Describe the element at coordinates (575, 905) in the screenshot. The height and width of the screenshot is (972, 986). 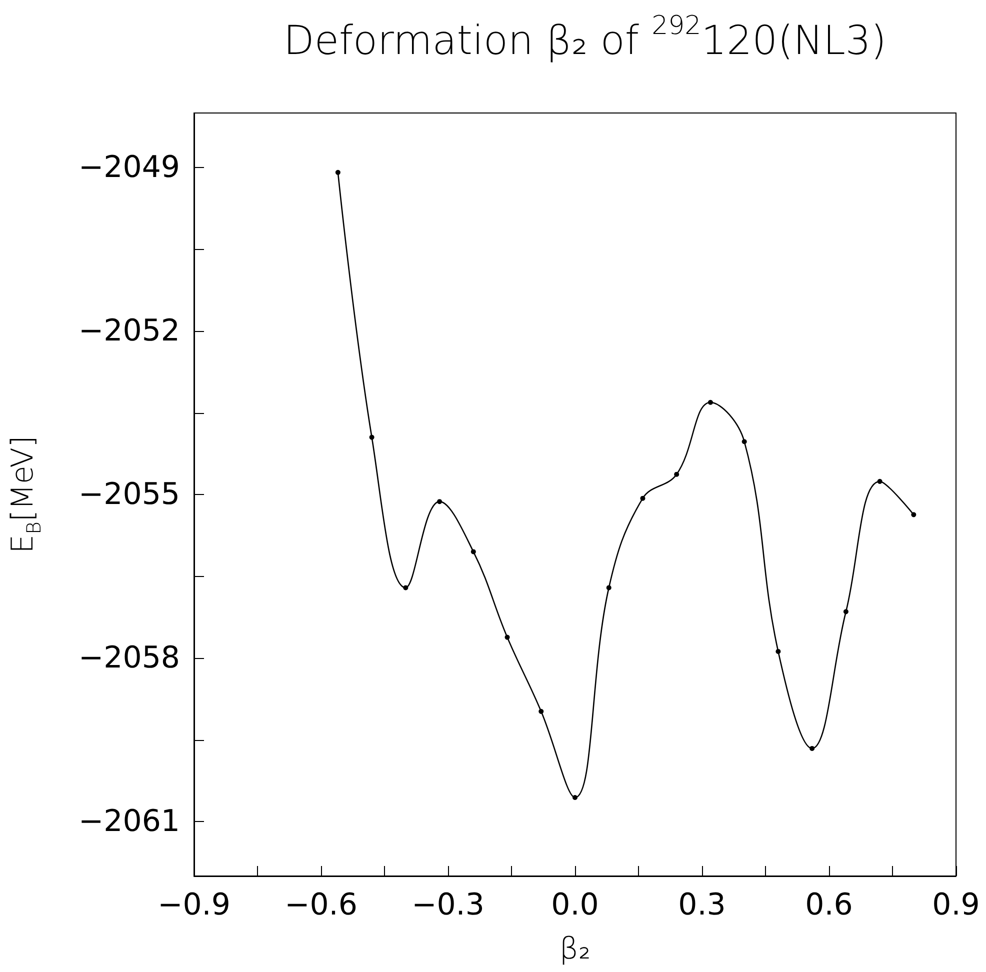
I see `x-tick-label: 0.0` at that location.